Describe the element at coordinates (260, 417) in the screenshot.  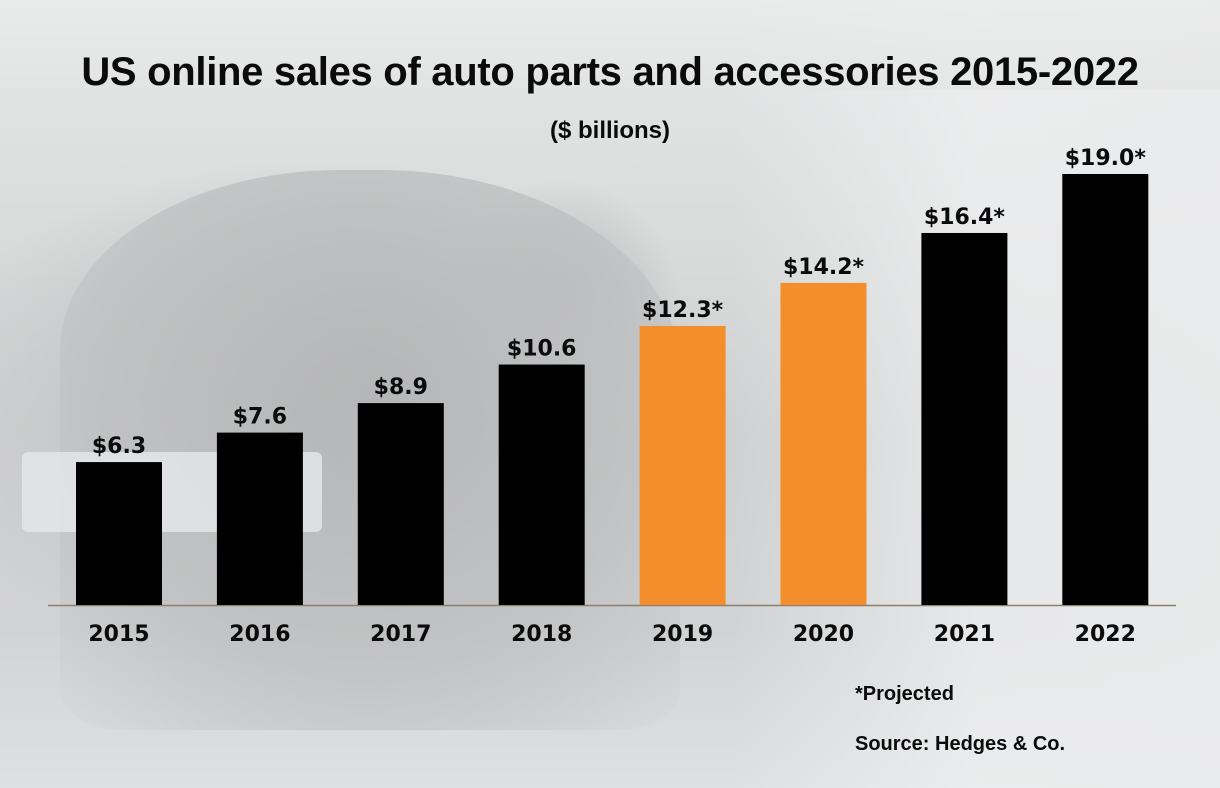
I see `value-label-2016: $7.6` at that location.